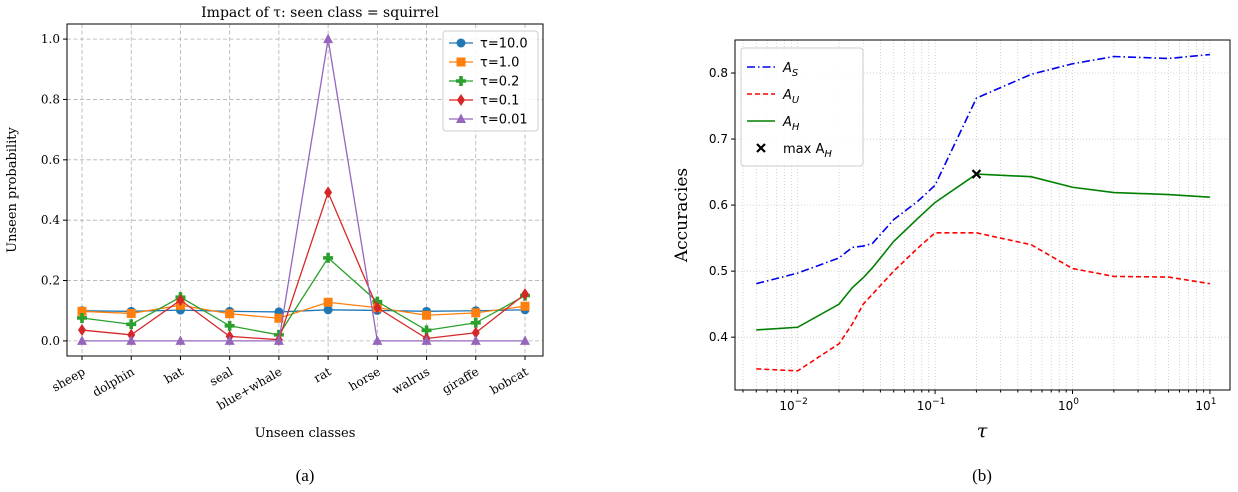 Image resolution: width=1238 pixels, height=492 pixels. I want to click on chart-a-ytick-label: 0.0, so click(50, 341).